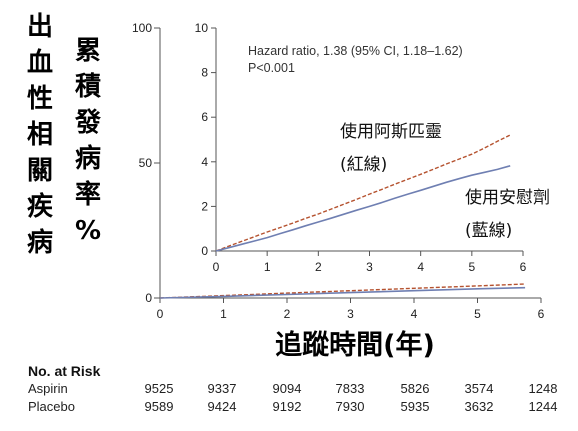  Describe the element at coordinates (40, 27) in the screenshot. I see `y_axis_label_col1-char: 出` at that location.